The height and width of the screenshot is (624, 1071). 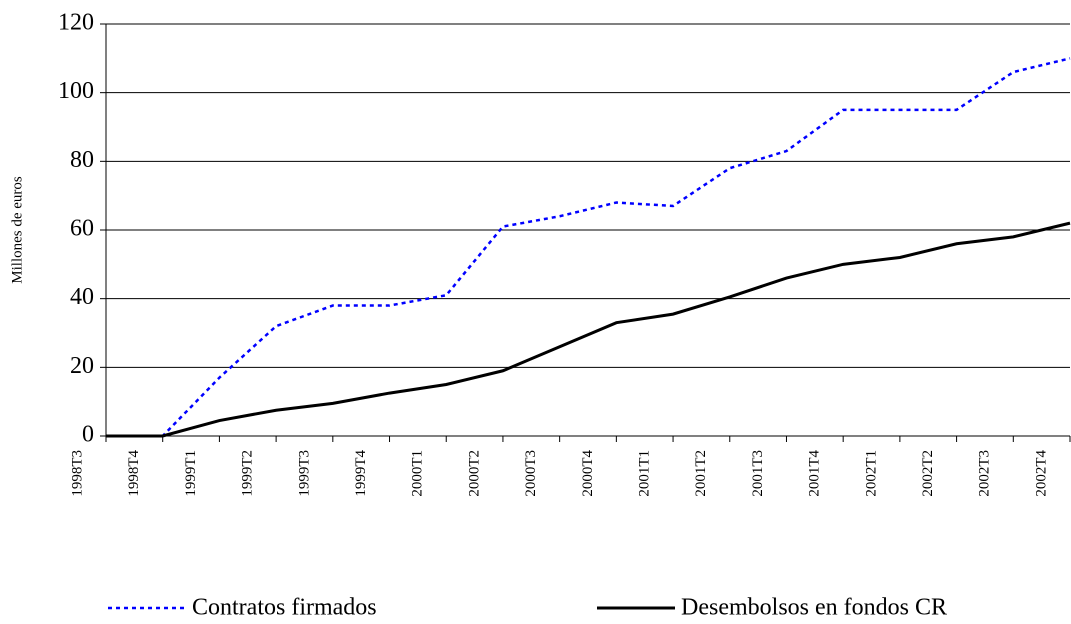 What do you see at coordinates (82, 160) in the screenshot?
I see `y-tick-label: 80` at bounding box center [82, 160].